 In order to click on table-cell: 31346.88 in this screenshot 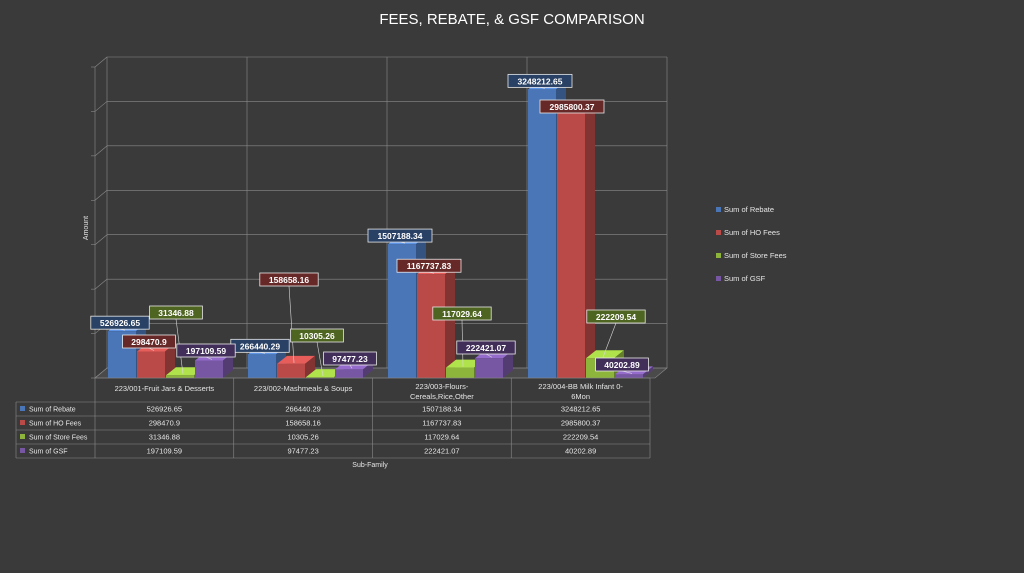, I will do `click(164, 437)`.